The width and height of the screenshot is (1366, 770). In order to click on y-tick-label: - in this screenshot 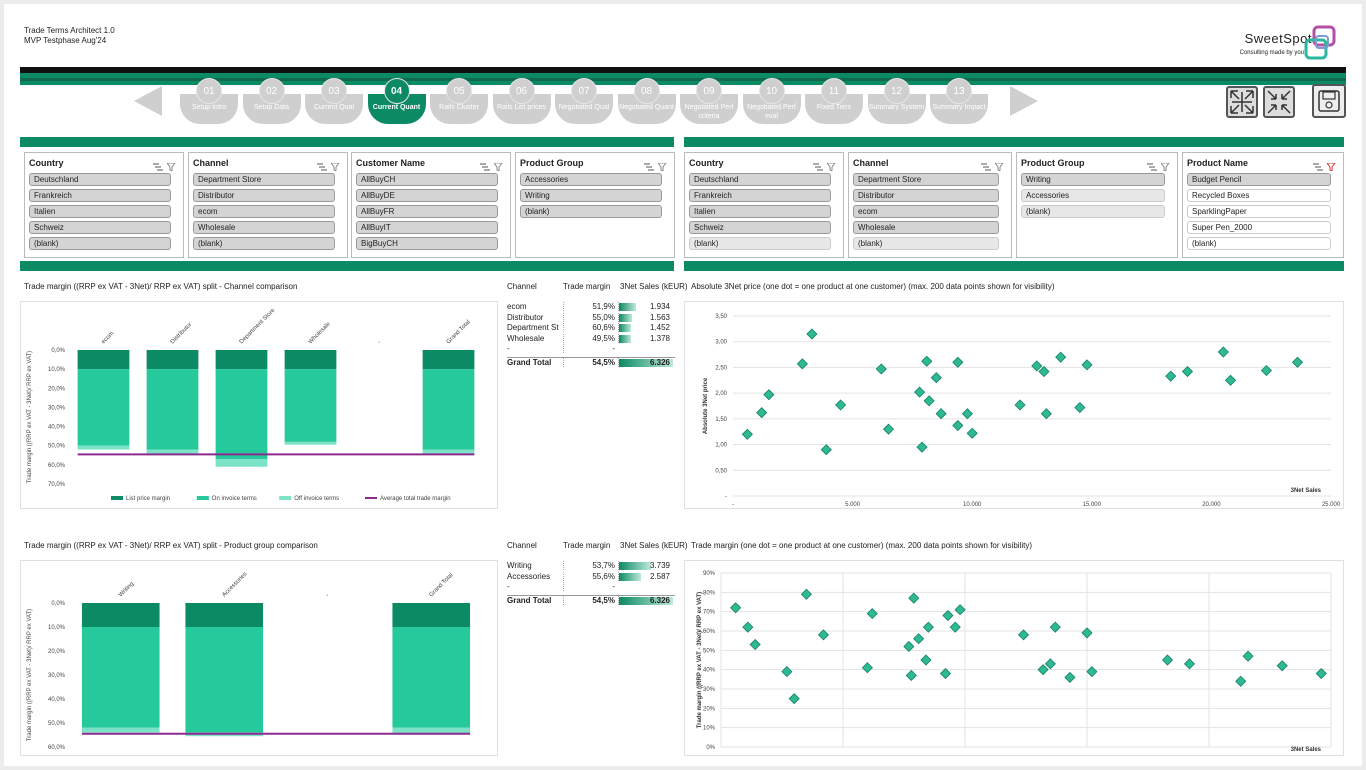, I will do `click(726, 497)`.